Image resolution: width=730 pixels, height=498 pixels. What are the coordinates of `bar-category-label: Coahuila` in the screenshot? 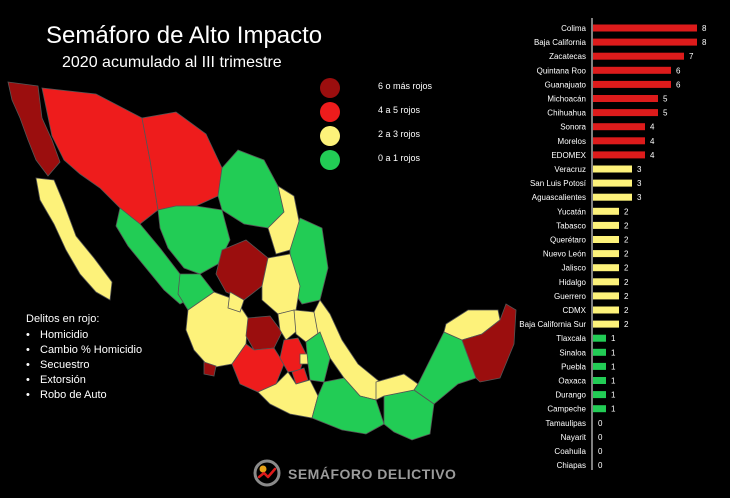 It's located at (570, 451).